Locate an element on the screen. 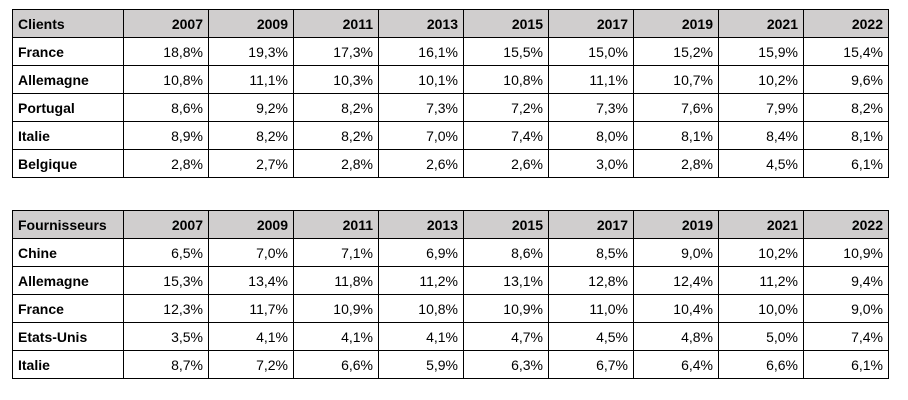 This screenshot has width=908, height=400. table-cell: 11,7% is located at coordinates (251, 308).